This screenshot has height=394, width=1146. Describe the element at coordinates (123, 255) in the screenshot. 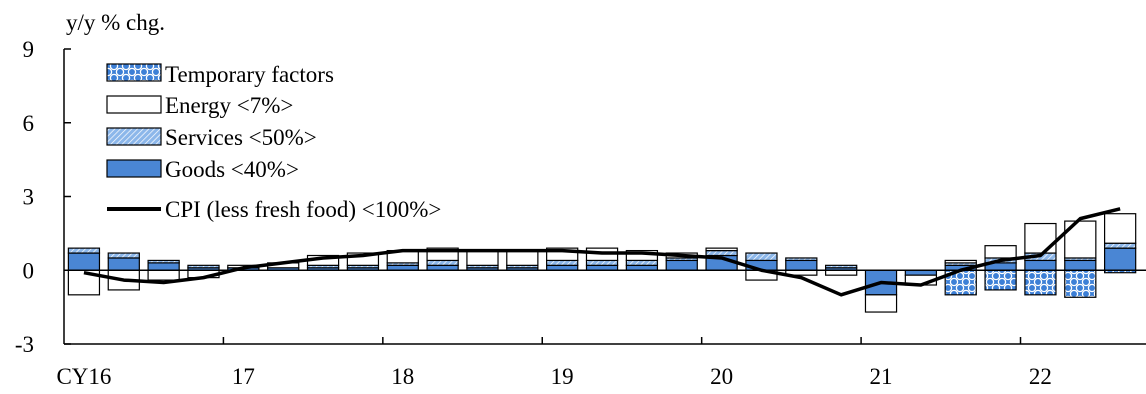

I see `bar-services-16Q2` at that location.